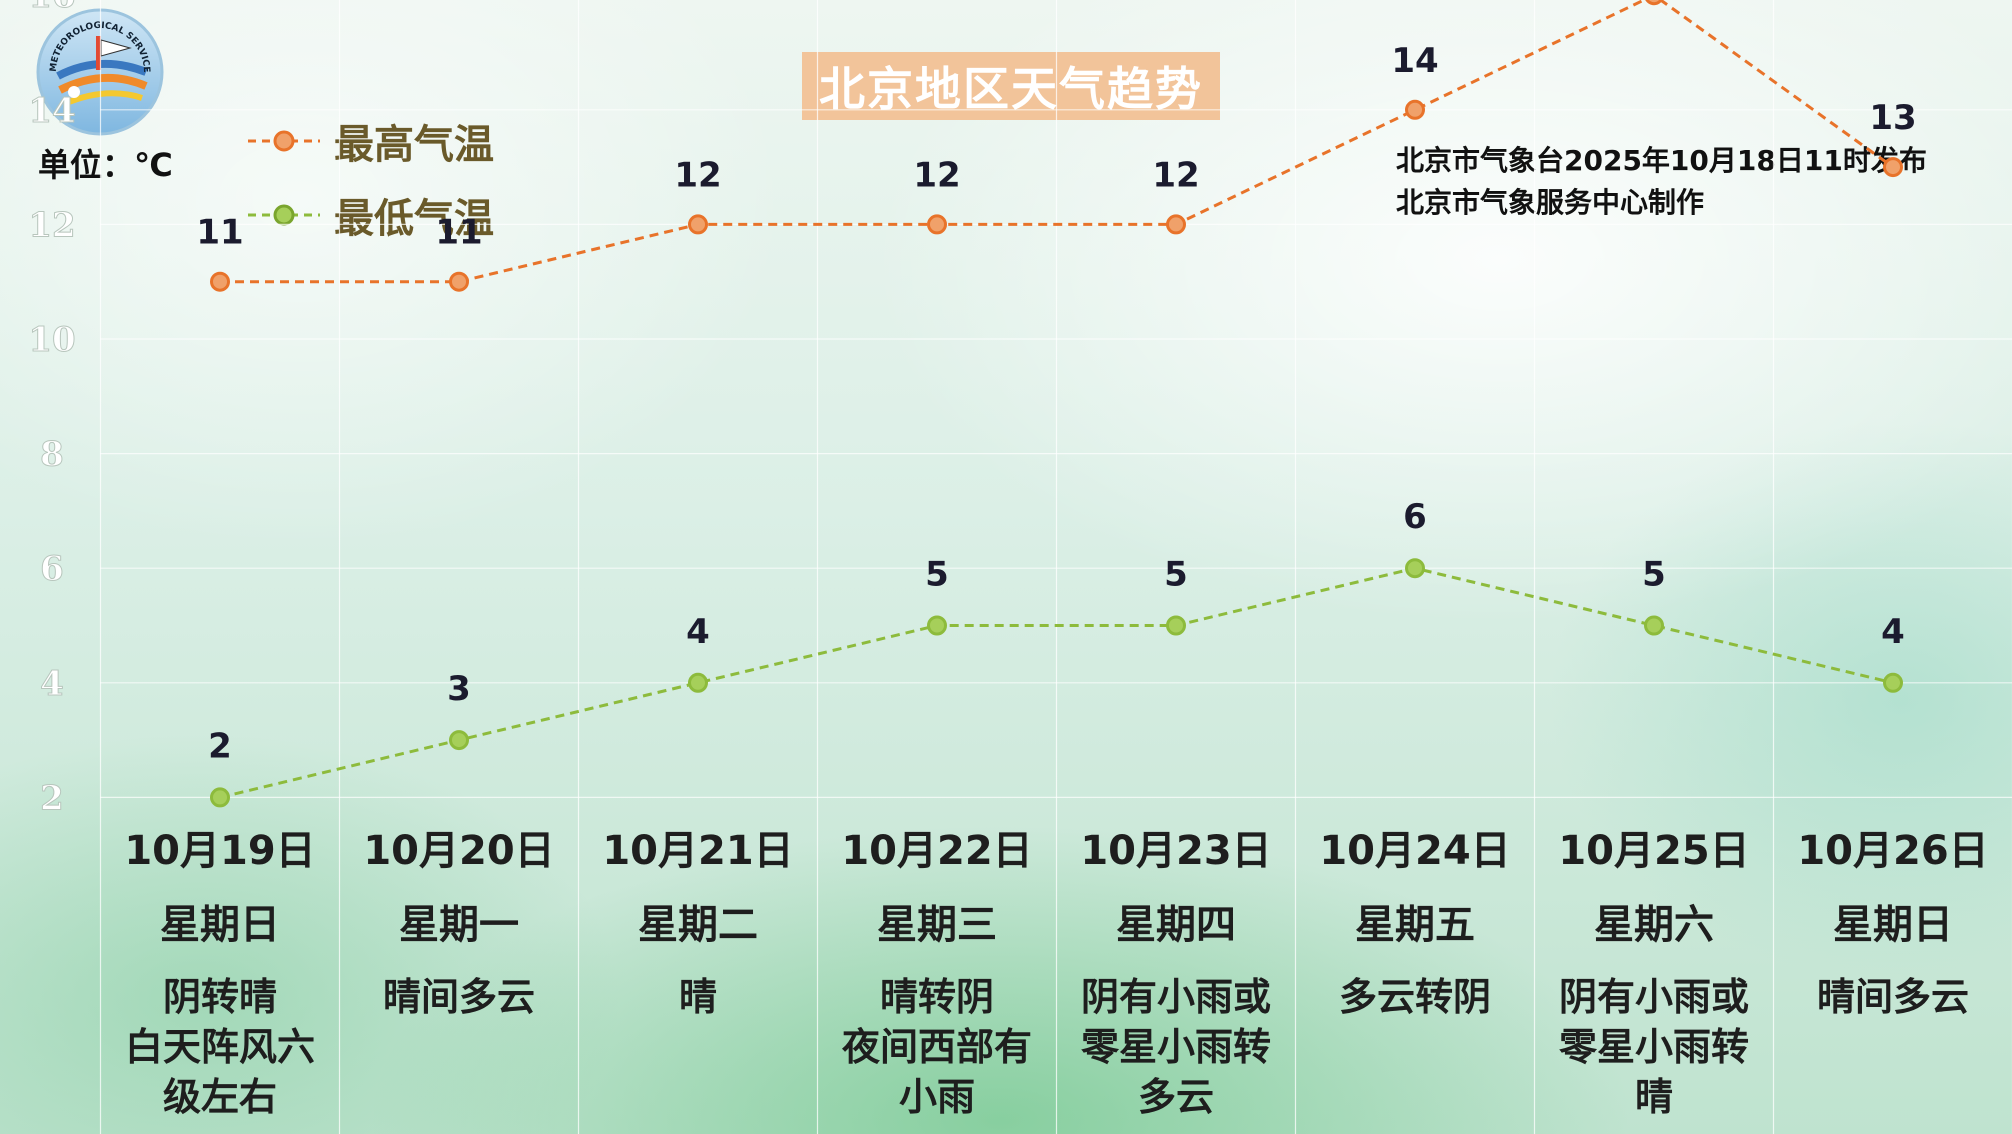  I want to click on day-date: 10月21日, so click(698, 851).